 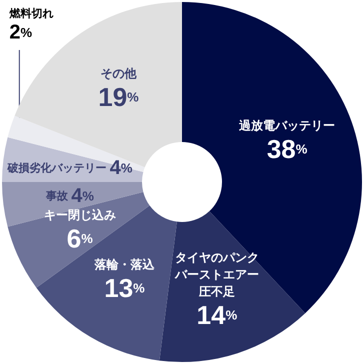 I want to click on slice-label: 落輪・落込, so click(x=124, y=264).